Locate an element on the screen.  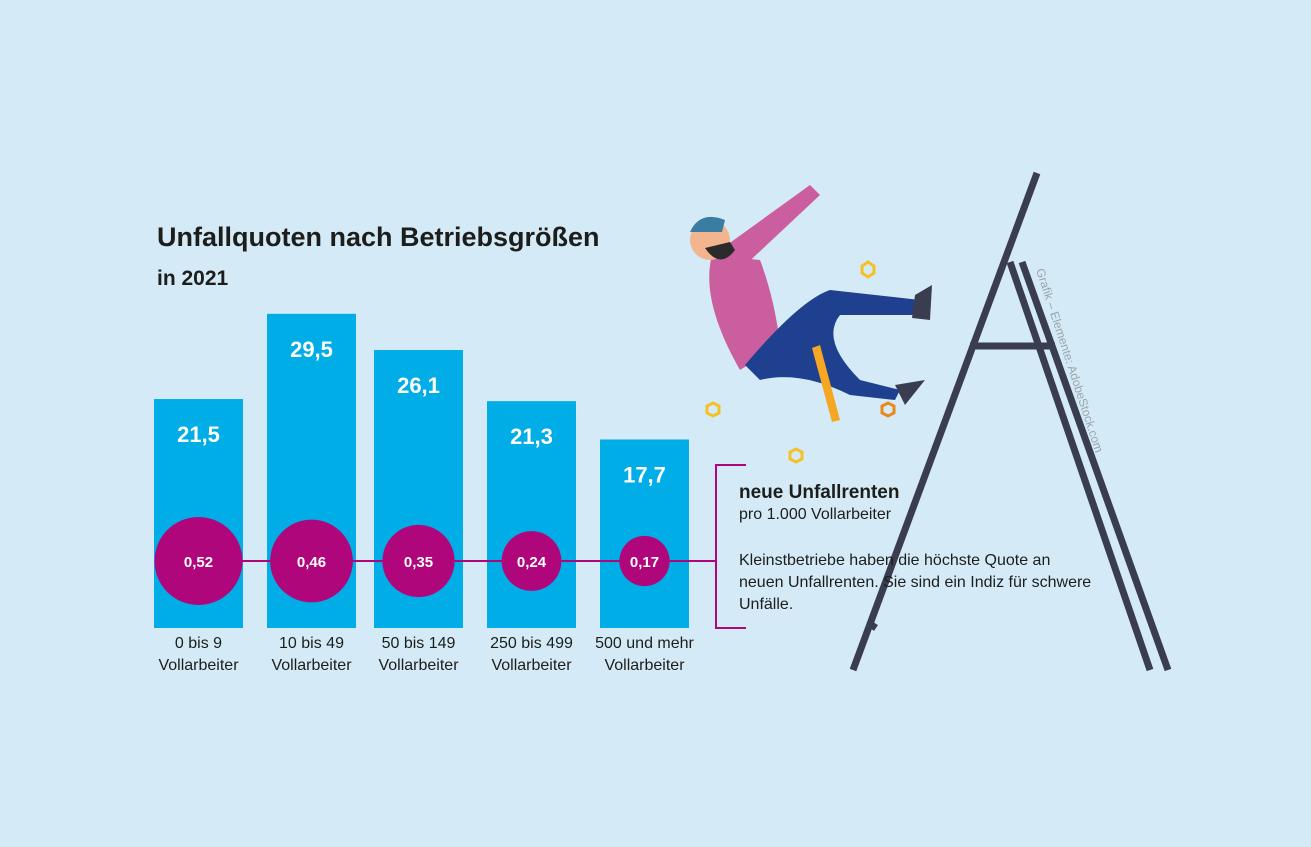
bubbles: 0,52 0,46 0,35 0,24 0,17 is located at coordinates (435, 561).